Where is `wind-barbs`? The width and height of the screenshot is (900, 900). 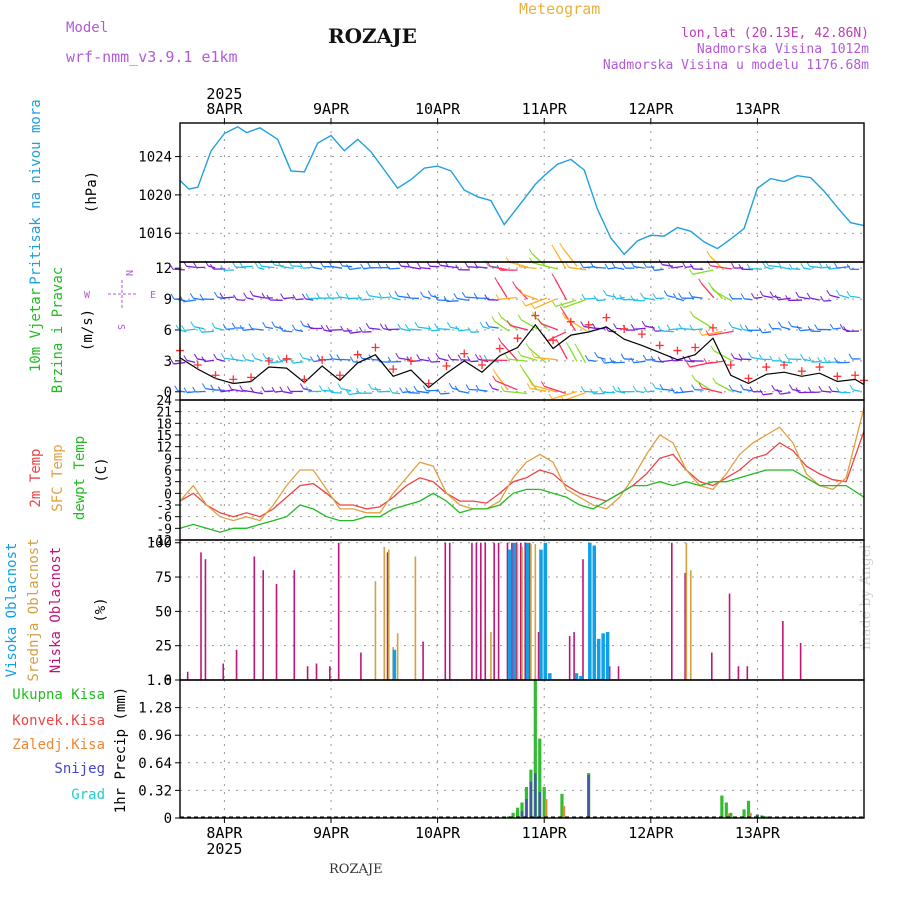 wind-barbs is located at coordinates (515, 322).